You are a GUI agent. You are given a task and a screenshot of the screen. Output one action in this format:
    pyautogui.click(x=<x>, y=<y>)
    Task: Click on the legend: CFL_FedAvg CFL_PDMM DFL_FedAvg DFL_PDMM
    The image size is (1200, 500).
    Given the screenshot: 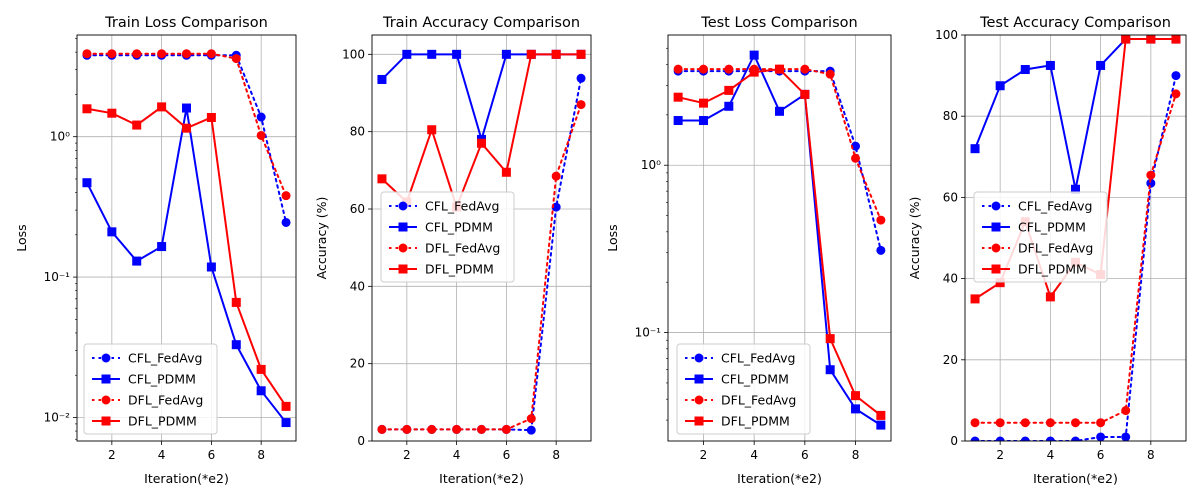 What is the action you would take?
    pyautogui.click(x=447, y=237)
    